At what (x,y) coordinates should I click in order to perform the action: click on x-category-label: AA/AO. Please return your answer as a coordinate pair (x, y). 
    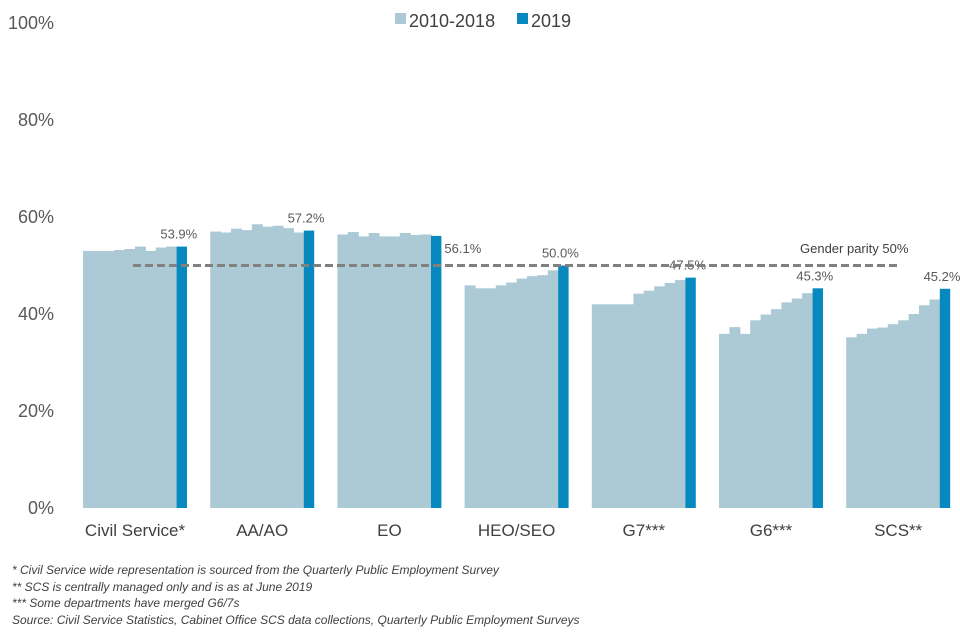
    Looking at the image, I should click on (262, 530).